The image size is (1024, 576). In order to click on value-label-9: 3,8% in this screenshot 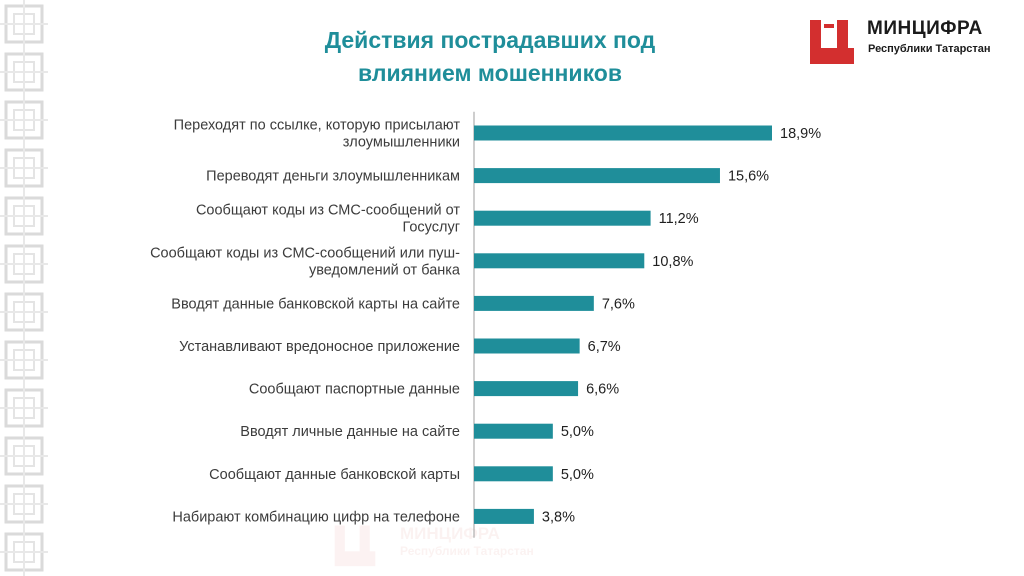, I will do `click(558, 517)`.